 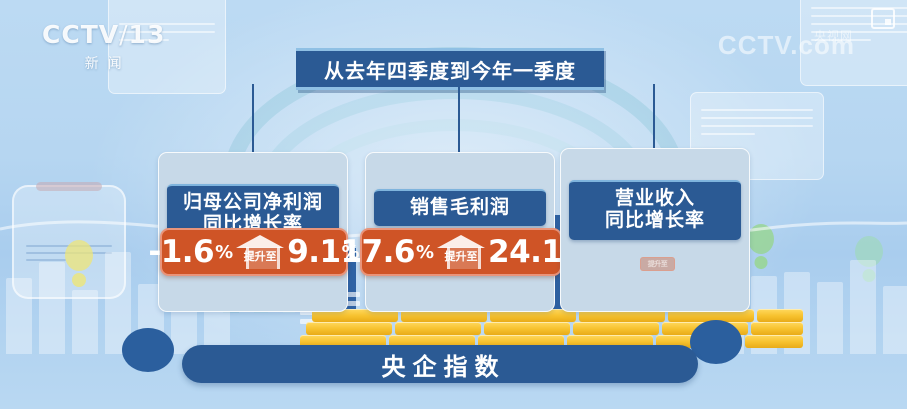 I want to click on metric-to-value-gross-profit: 24.1, so click(x=525, y=252).